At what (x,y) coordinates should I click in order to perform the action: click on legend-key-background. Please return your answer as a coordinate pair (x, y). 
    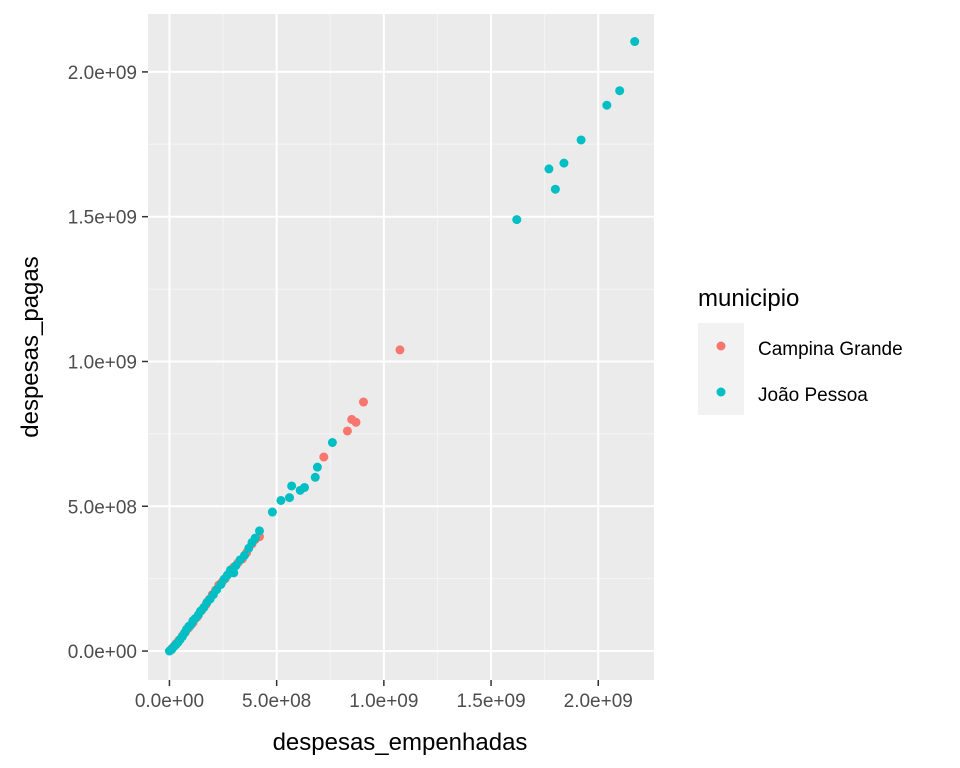
    Looking at the image, I should click on (721, 369).